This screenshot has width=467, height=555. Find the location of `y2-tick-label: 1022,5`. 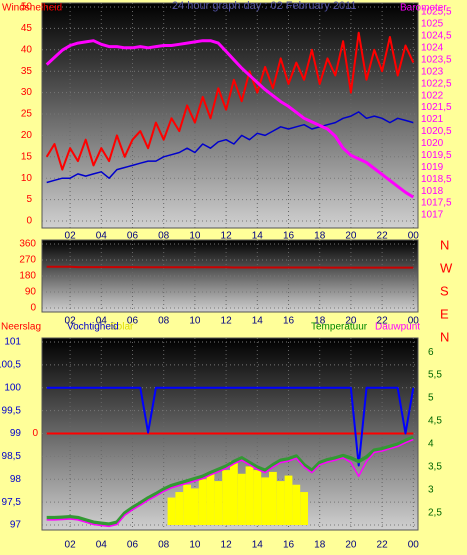

y2-tick-label: 1022,5 is located at coordinates (436, 83).